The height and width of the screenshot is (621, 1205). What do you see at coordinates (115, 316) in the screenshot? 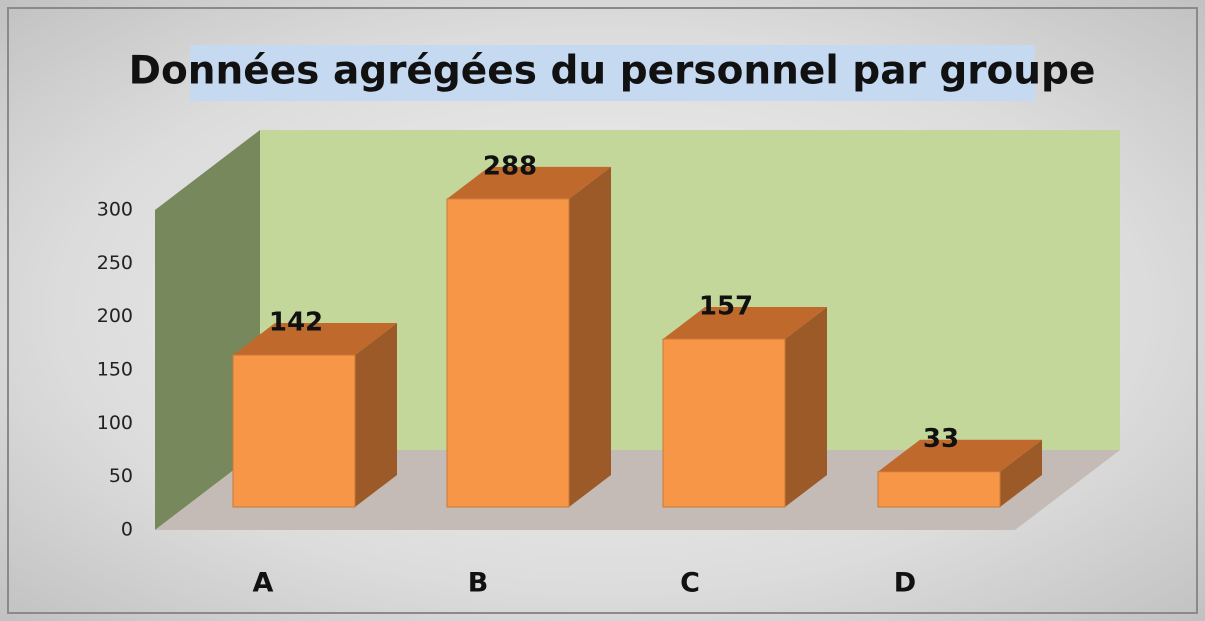
I see `y-tick-label: 200` at bounding box center [115, 316].